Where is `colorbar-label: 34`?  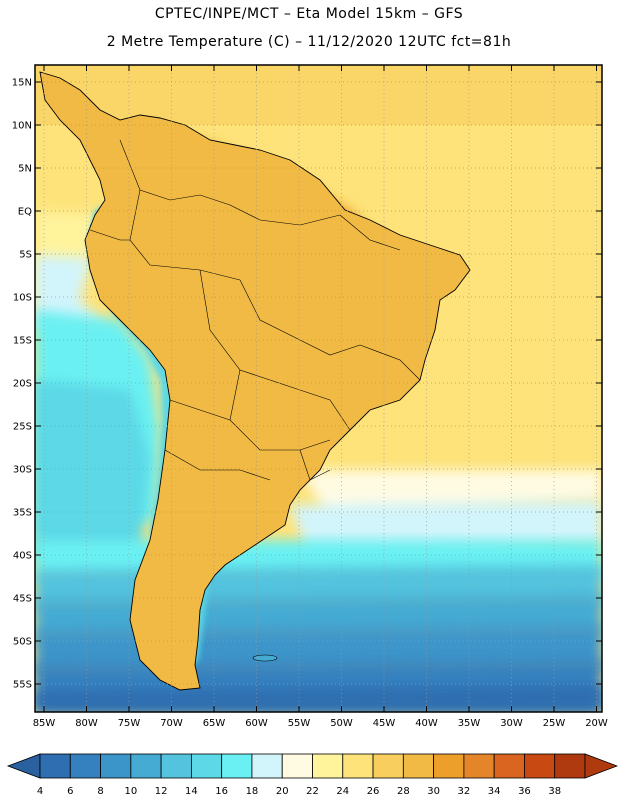 colorbar-label: 34 is located at coordinates (494, 791).